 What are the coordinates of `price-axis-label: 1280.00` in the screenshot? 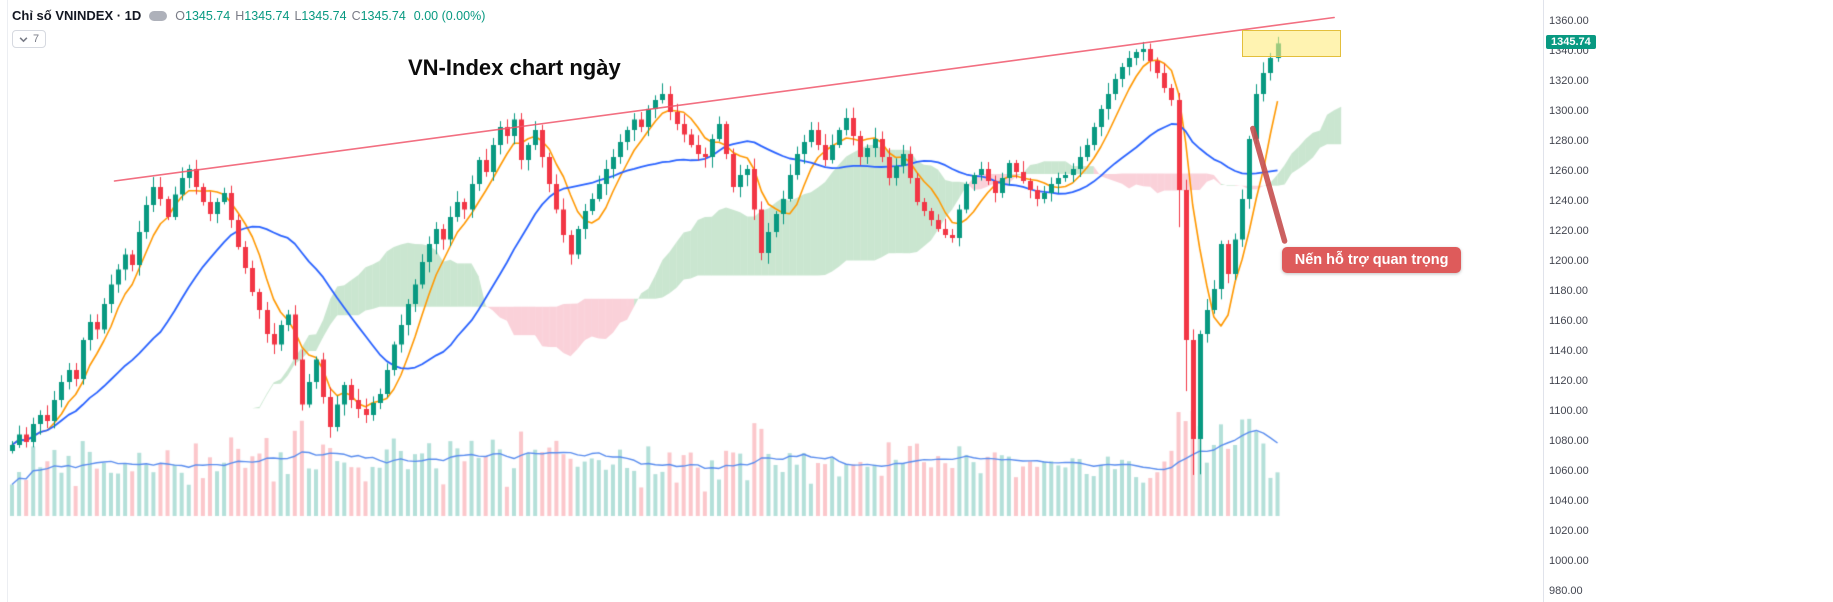 It's located at (1569, 141).